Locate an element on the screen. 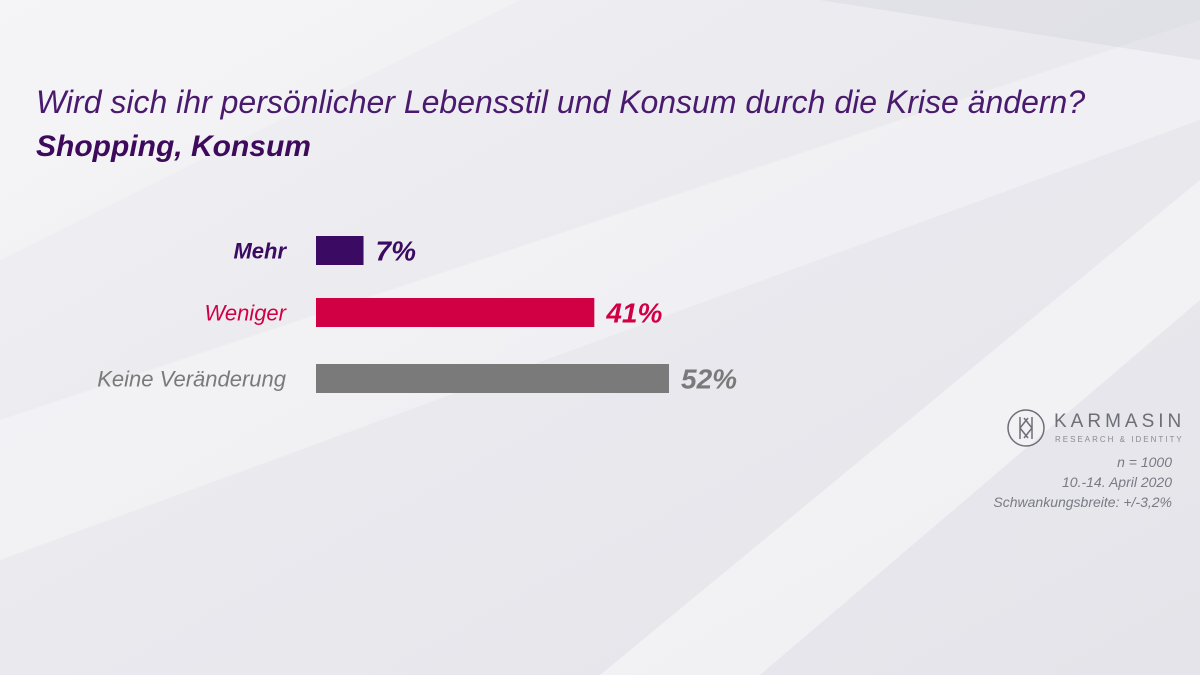 This screenshot has width=1200, height=675. logo-tagline: RESEARCH & IDENTITY is located at coordinates (1119, 439).